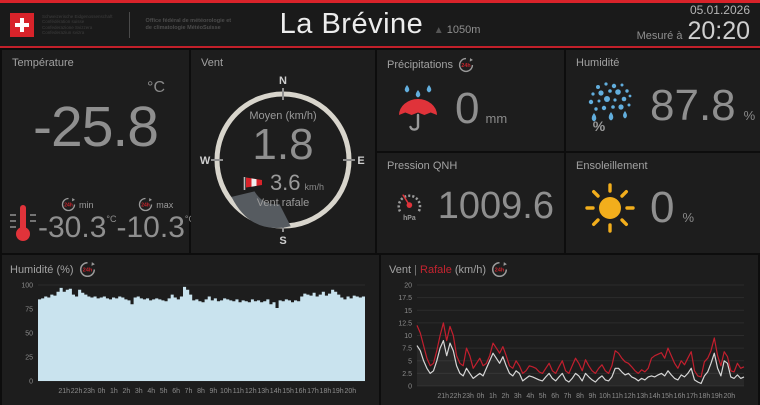 Image resolution: width=760 pixels, height=405 pixels. I want to click on wind-panel: Vent N S W E, so click(283, 151).